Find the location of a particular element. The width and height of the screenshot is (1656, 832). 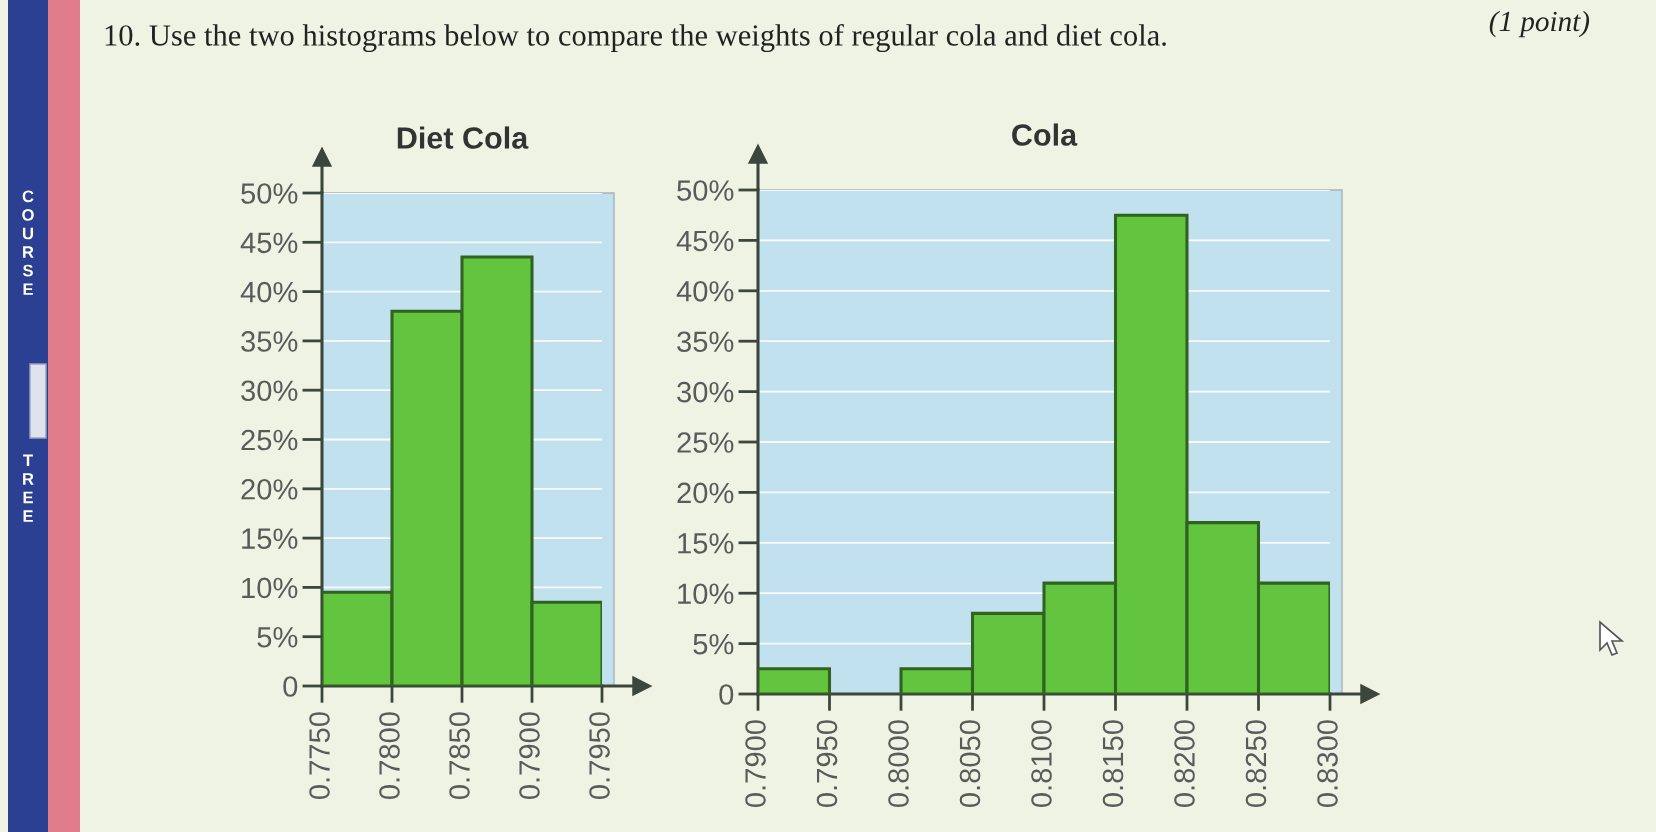

x-tick-label: 0.8300 is located at coordinates (1327, 764).